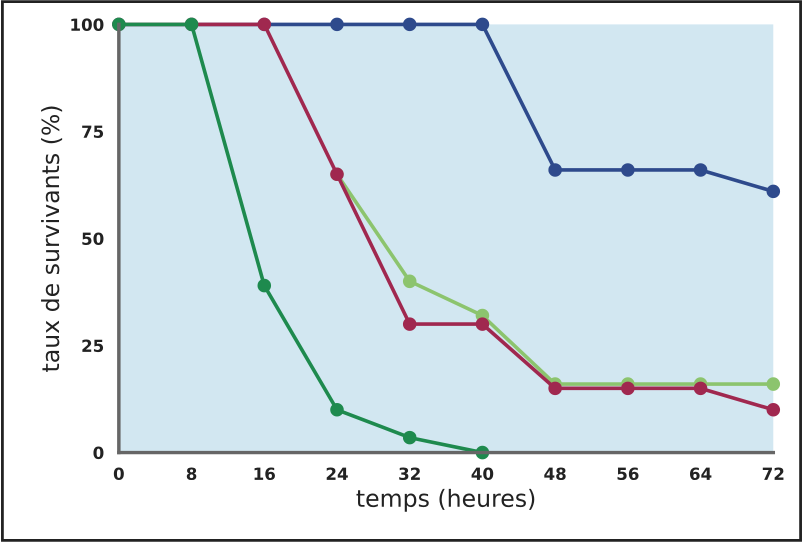  What do you see at coordinates (701, 473) in the screenshot?
I see `x-tick-label: 64` at bounding box center [701, 473].